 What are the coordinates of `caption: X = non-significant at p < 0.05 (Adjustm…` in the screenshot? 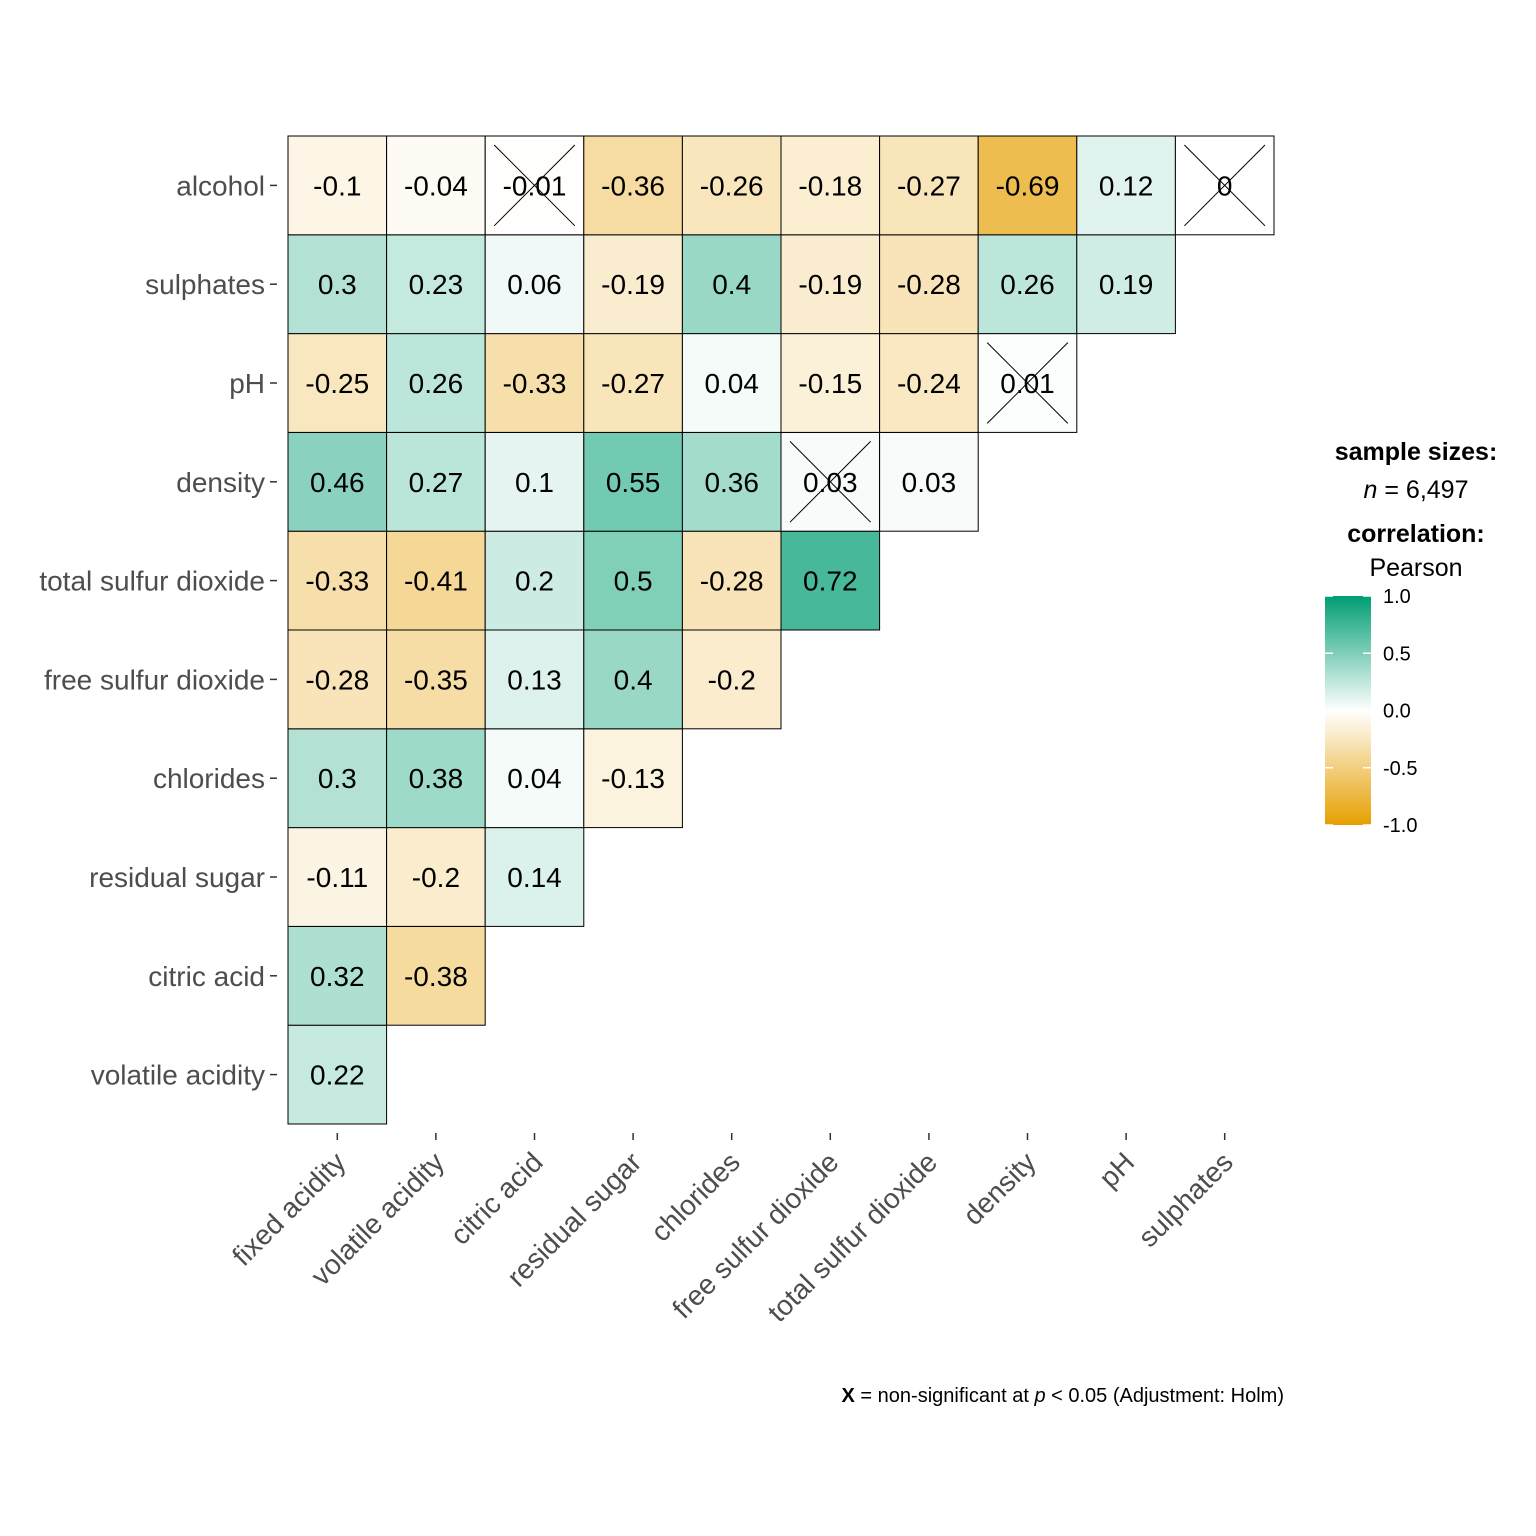 It's located at (1063, 1396).